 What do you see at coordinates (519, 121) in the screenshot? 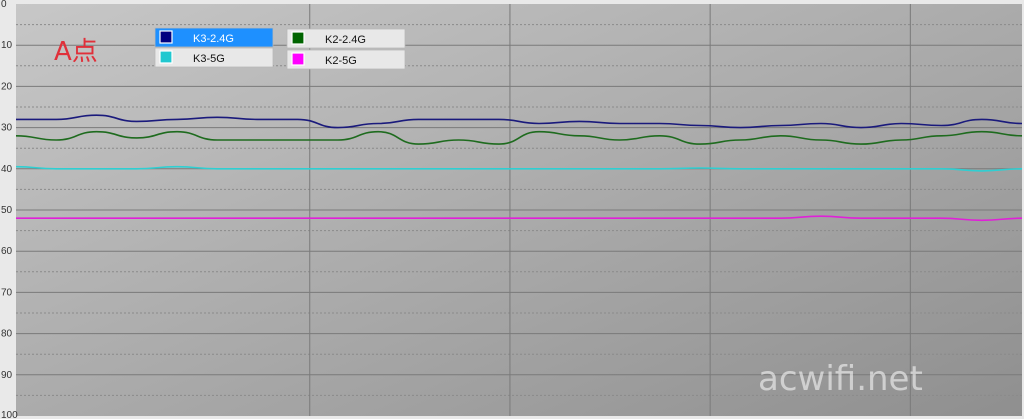
I see `series-line-K3-2.4G` at bounding box center [519, 121].